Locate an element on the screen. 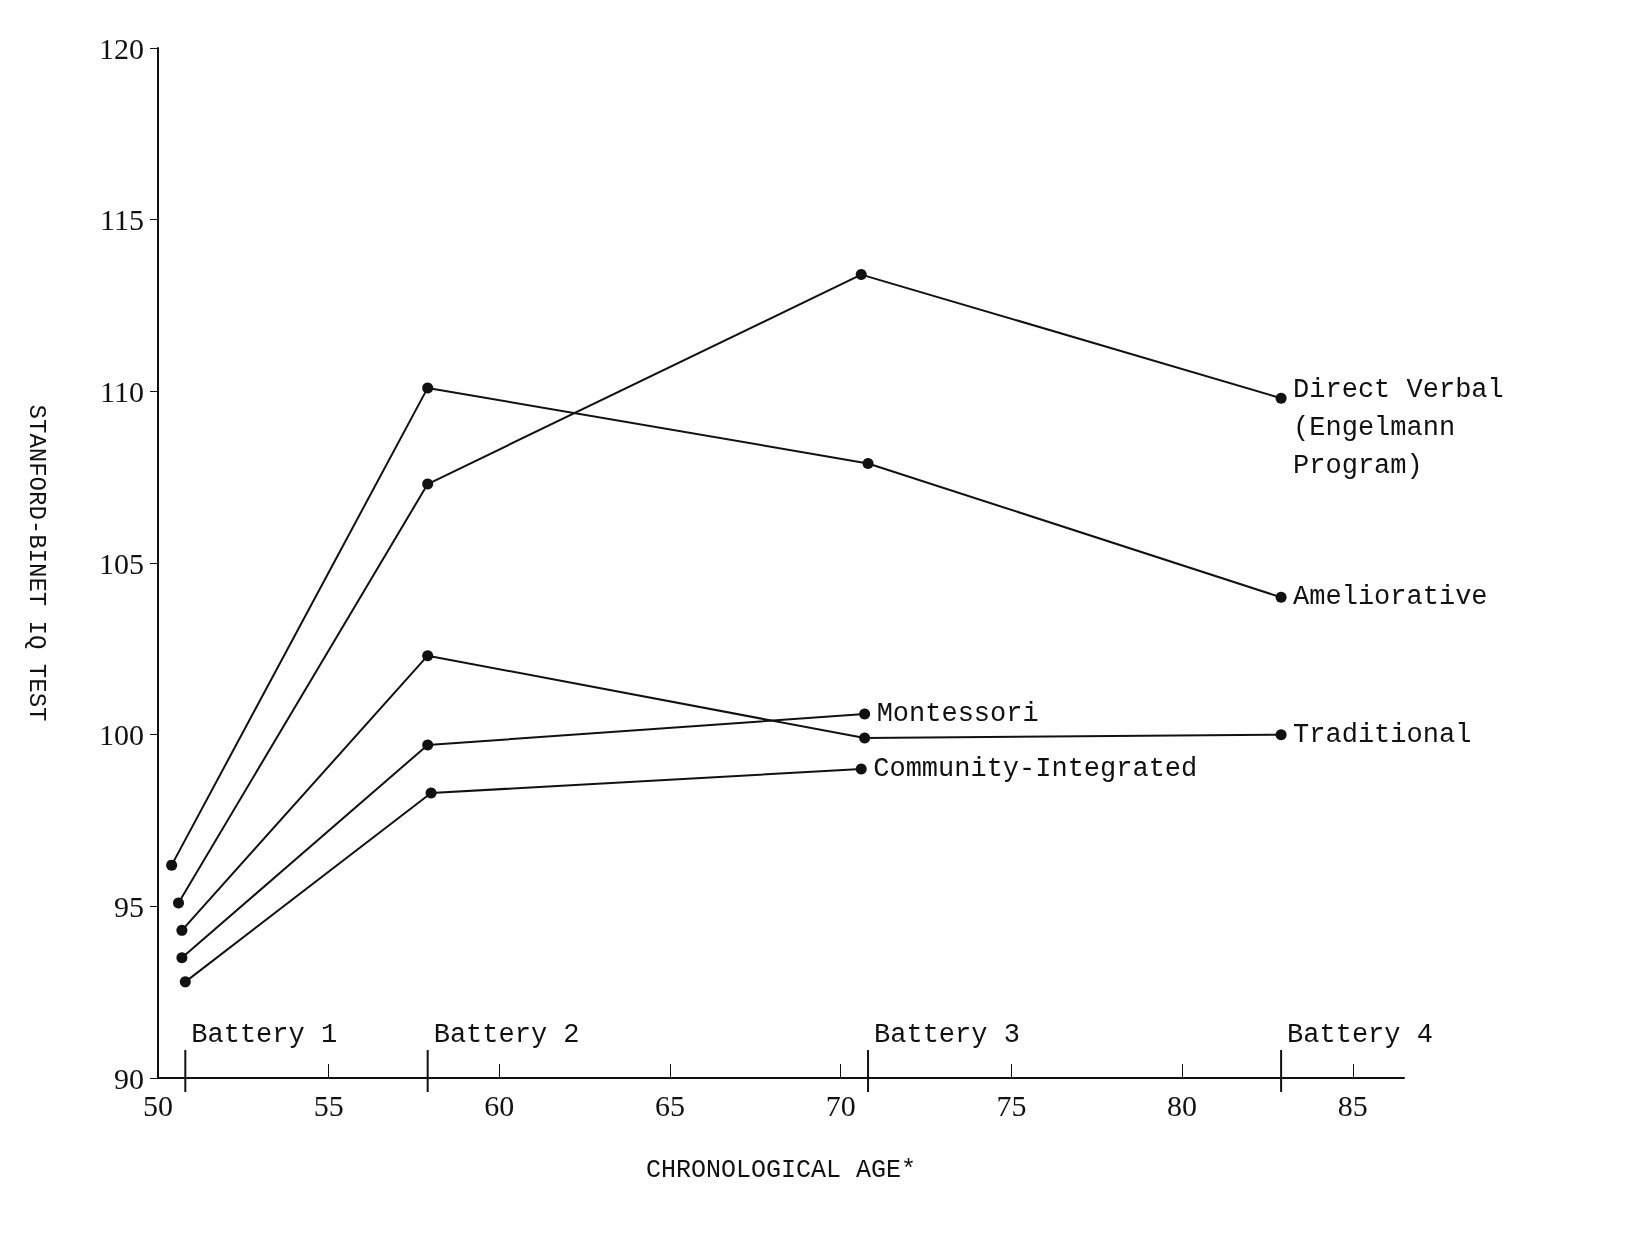  y-tick-label: 120 is located at coordinates (121, 48).